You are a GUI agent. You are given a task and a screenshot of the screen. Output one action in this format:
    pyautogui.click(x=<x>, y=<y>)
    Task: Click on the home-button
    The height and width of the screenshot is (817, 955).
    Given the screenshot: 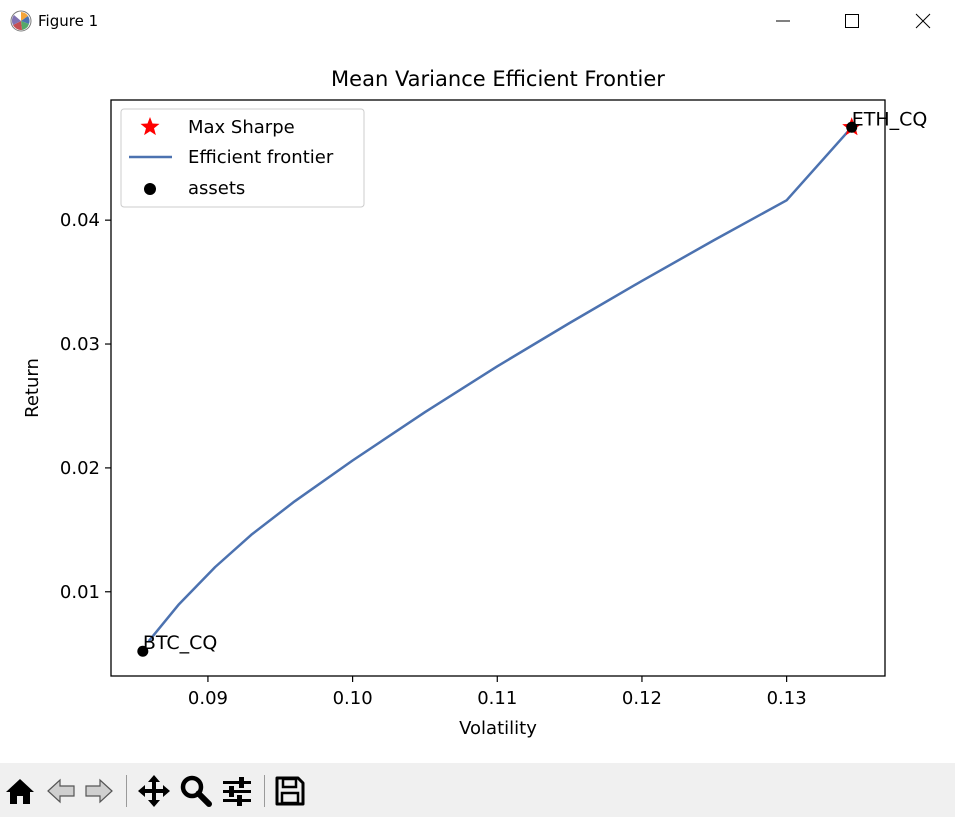 What is the action you would take?
    pyautogui.click(x=20, y=791)
    